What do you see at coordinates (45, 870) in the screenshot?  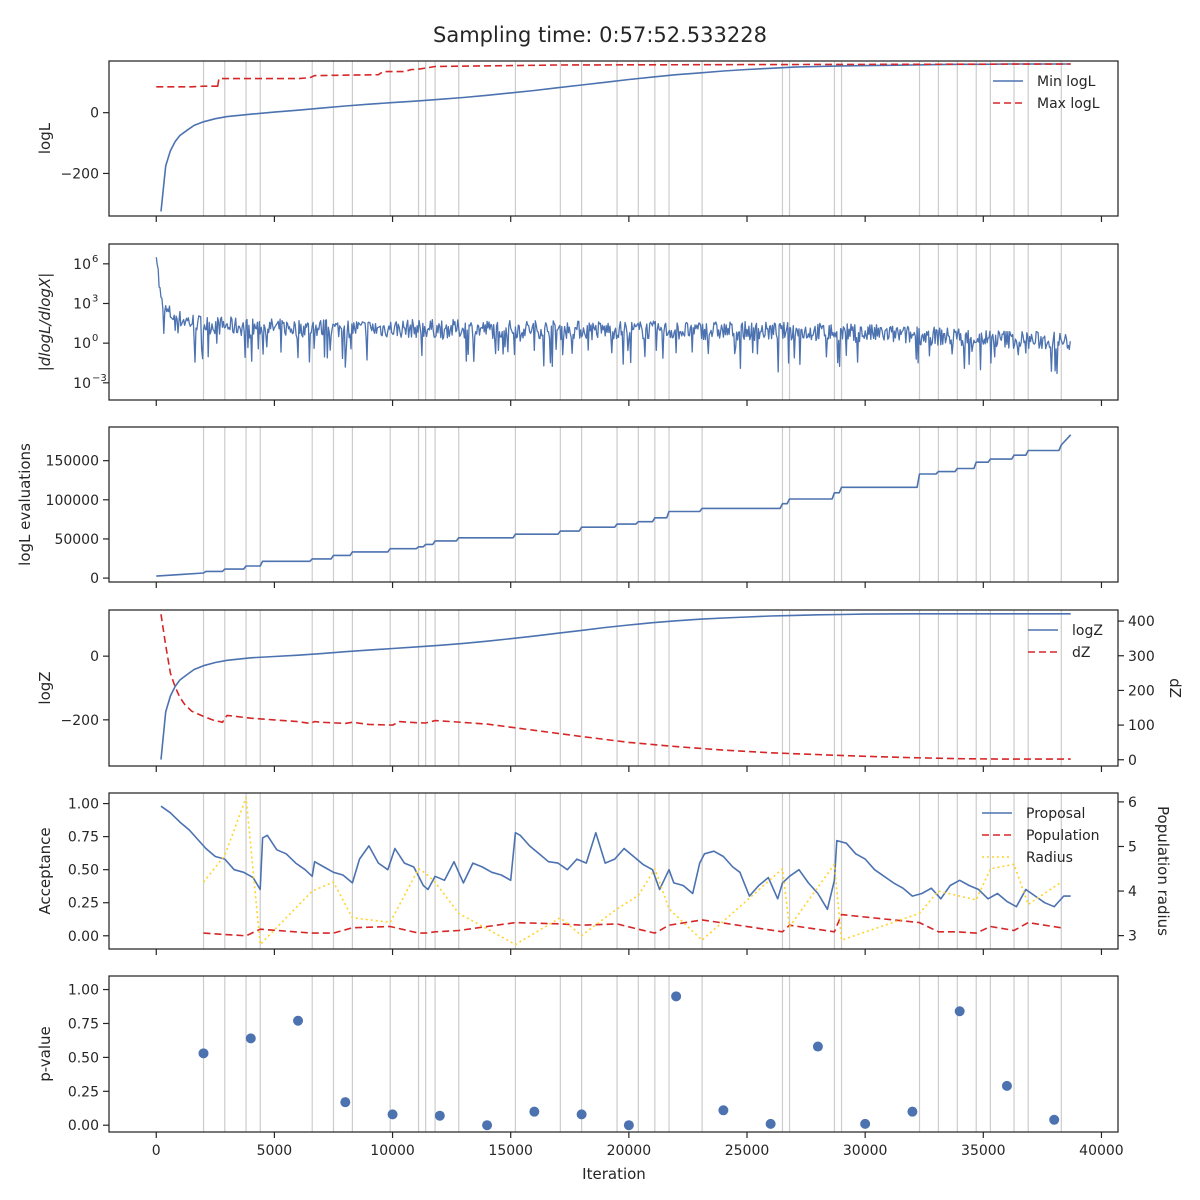 I see `y-axis-label: Acceptance` at bounding box center [45, 870].